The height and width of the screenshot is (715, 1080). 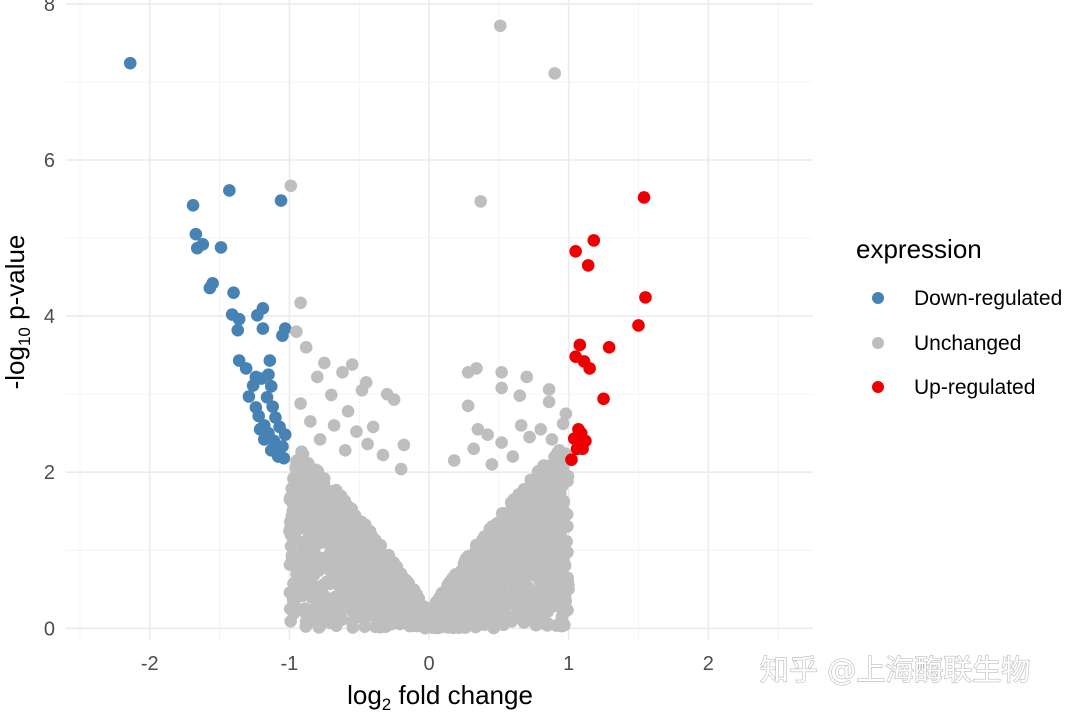 What do you see at coordinates (429, 539) in the screenshot?
I see `unchanged-point-cloud` at bounding box center [429, 539].